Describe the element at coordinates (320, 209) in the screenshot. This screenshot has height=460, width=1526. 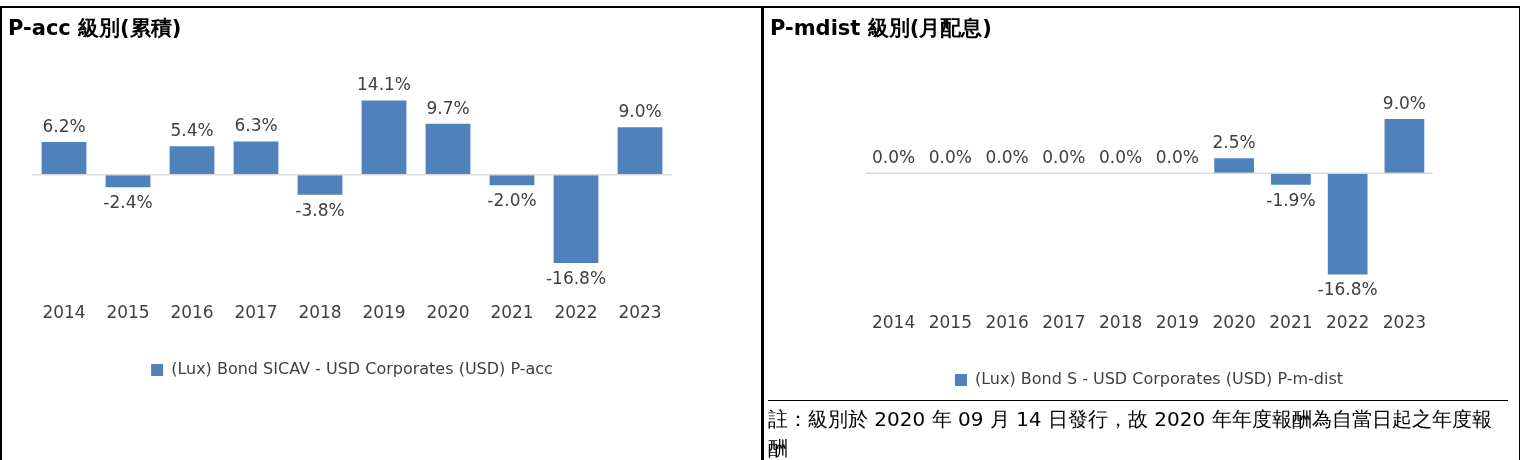
I see `data-label: -3.8%` at that location.